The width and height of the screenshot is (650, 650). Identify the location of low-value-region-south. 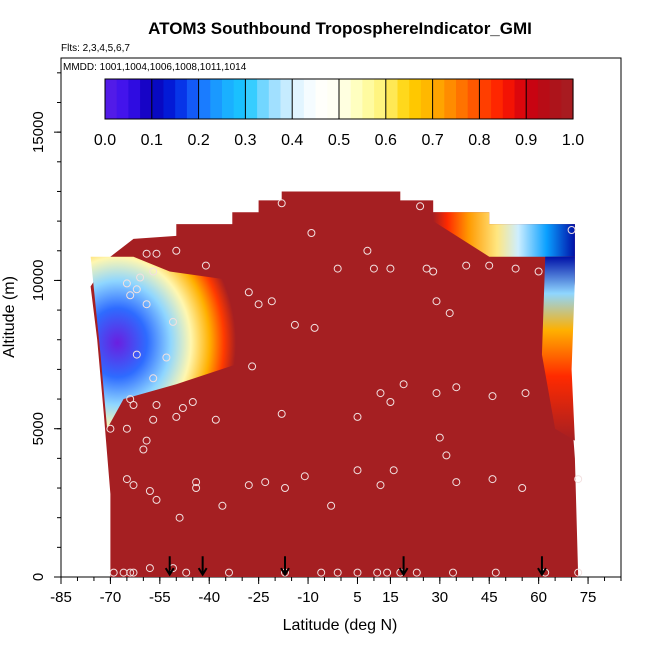
(164, 342).